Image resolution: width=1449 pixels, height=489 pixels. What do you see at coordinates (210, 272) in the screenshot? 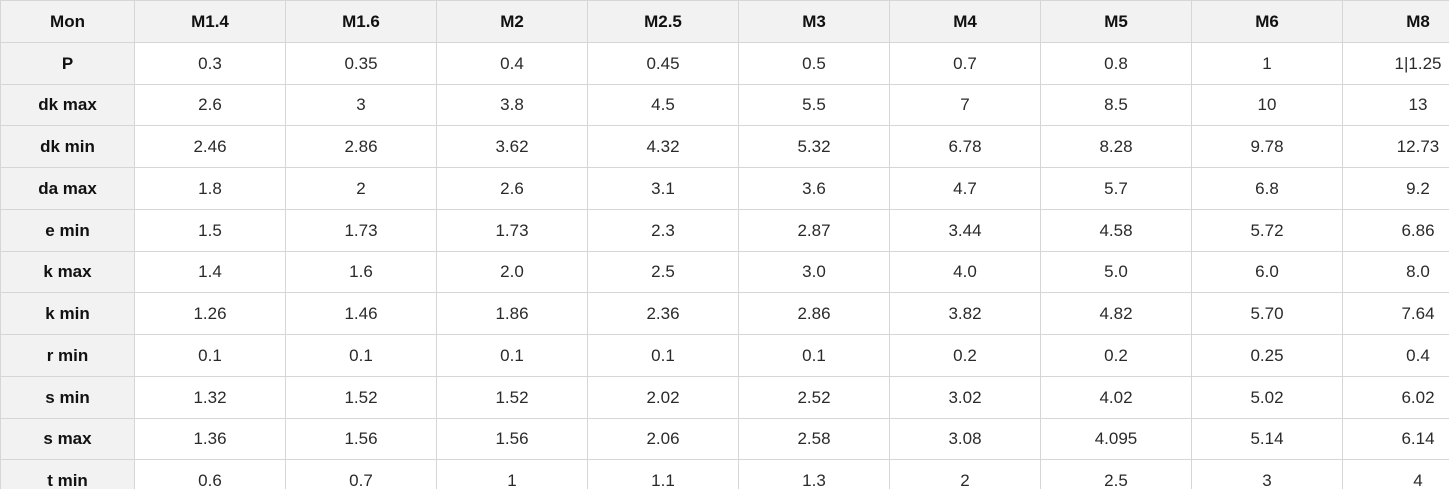
I see `cell: 1.4` at bounding box center [210, 272].